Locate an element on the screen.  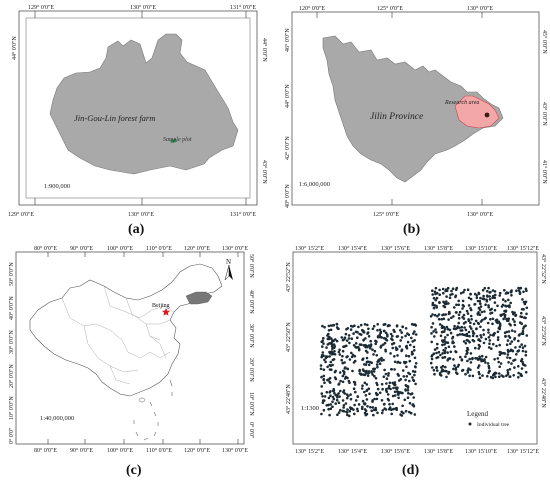
panel-c-bottom-tick: 80° 0'0"E is located at coordinates (45, 450).